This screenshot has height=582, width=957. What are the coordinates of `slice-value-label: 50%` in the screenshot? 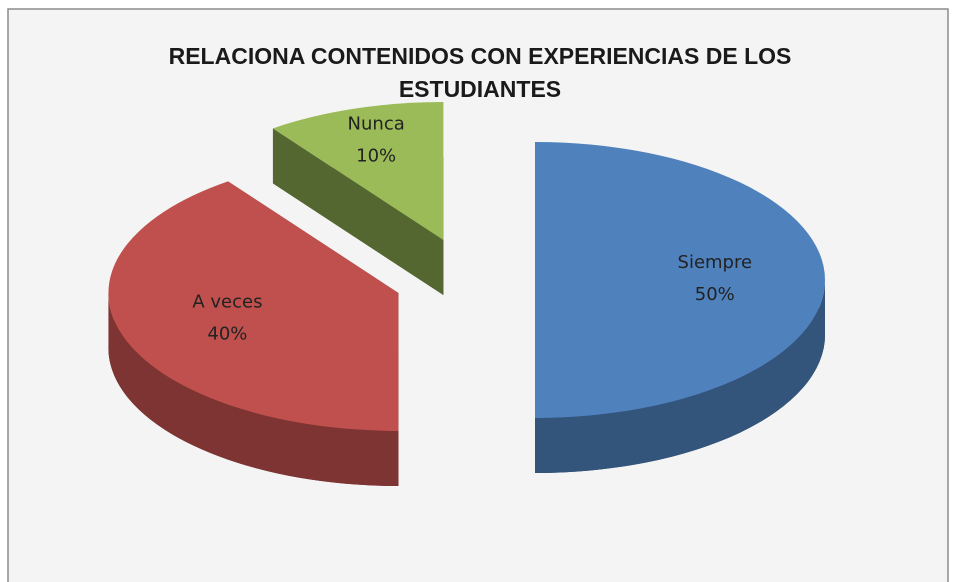 It's located at (715, 294).